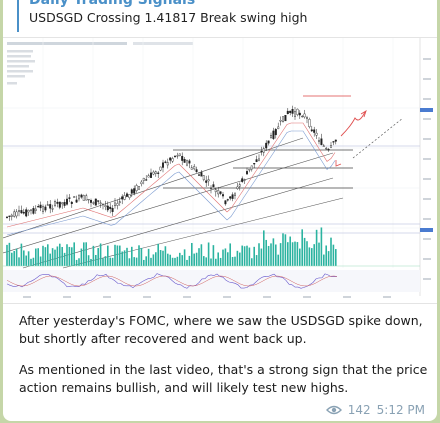 This screenshot has height=423, width=440. Describe the element at coordinates (375, 410) in the screenshot. I see `message-meta: 142 5:12 PM` at that location.